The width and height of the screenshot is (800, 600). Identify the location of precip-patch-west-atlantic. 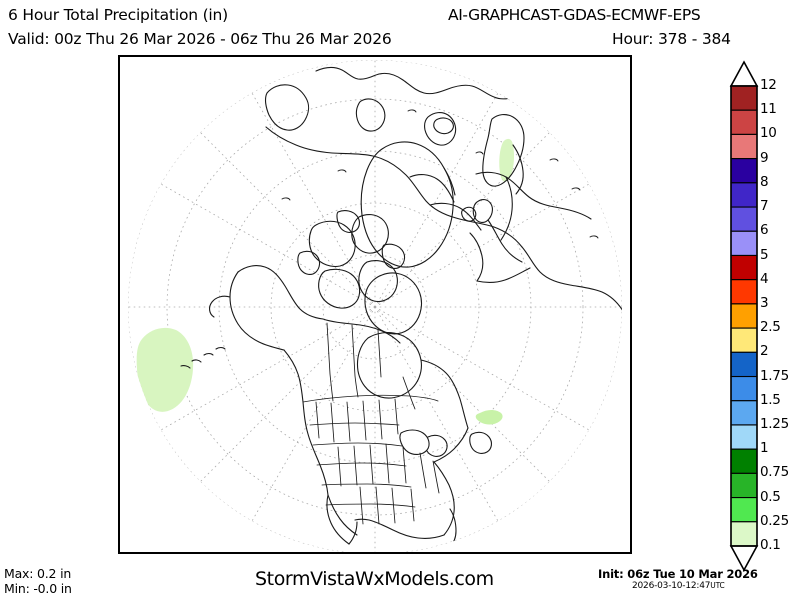
(489, 417).